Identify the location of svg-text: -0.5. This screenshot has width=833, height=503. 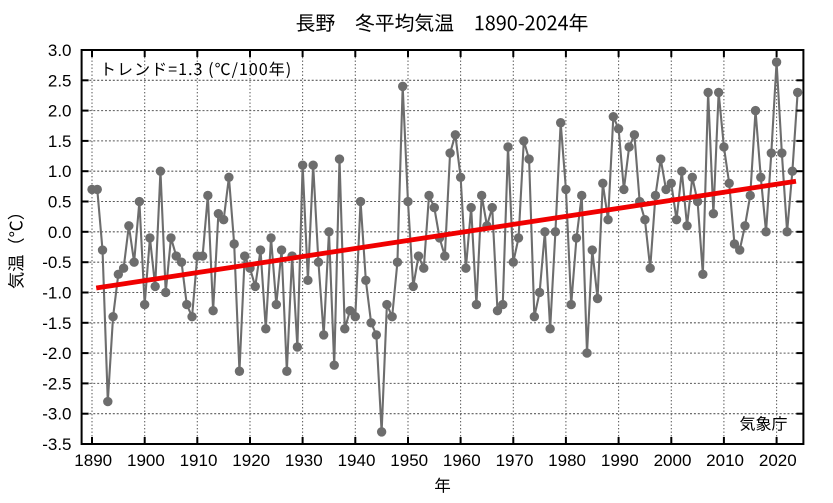
(56, 262).